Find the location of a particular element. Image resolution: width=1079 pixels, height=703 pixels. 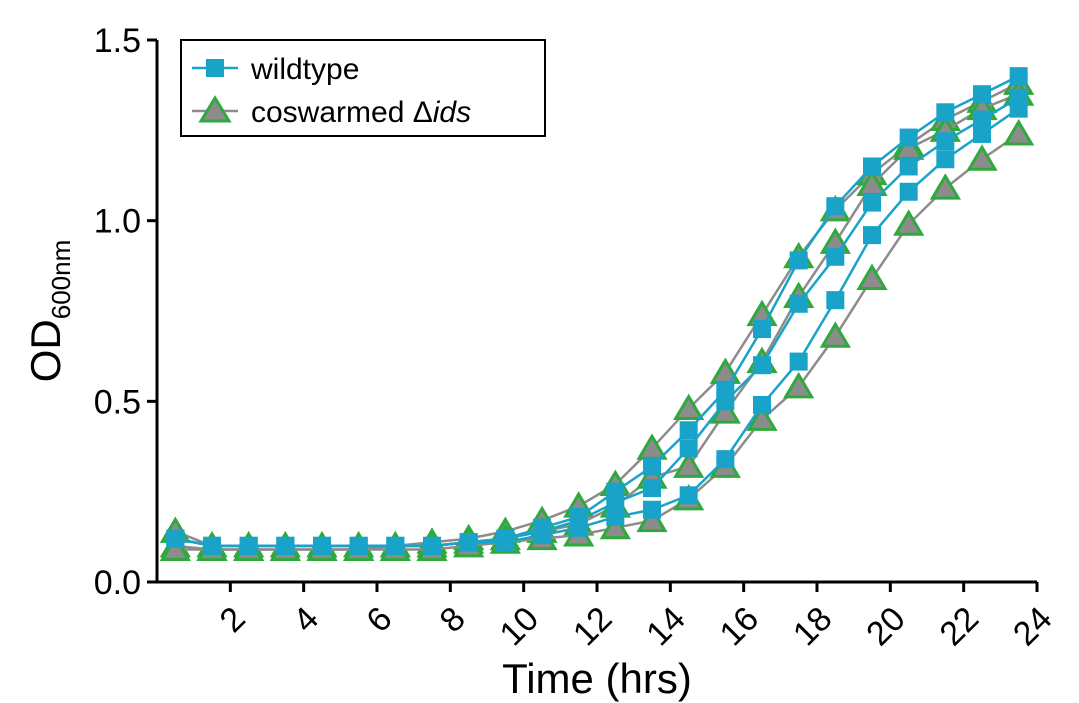

x-tick-label: 24 is located at coordinates (1033, 627).